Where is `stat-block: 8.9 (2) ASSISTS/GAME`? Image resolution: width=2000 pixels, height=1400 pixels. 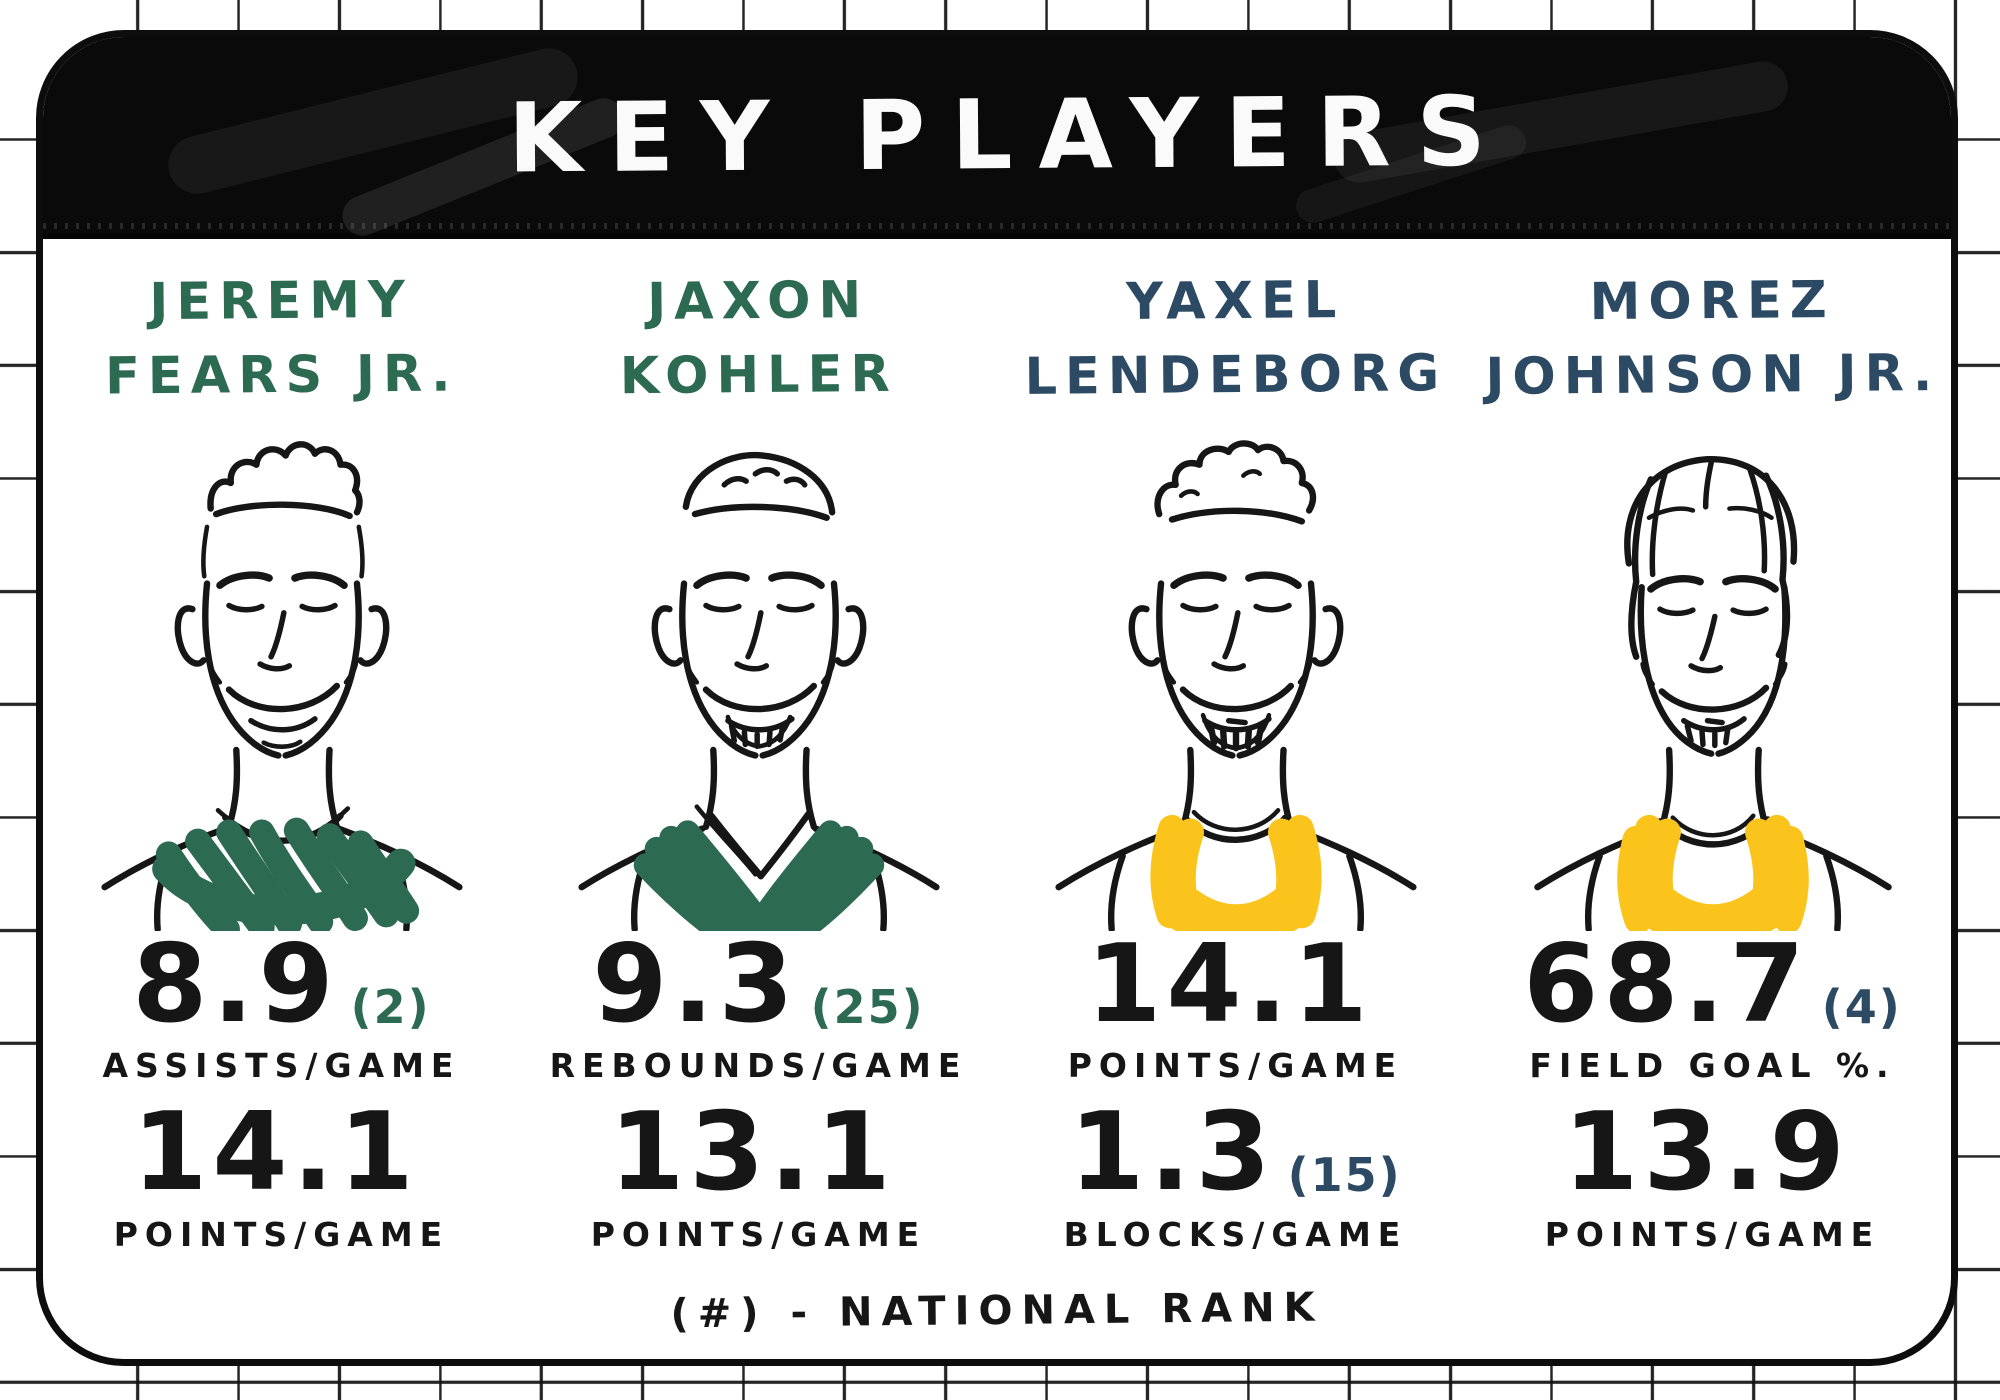 stat-block: 8.9 (2) ASSISTS/GAME is located at coordinates (281, 1003).